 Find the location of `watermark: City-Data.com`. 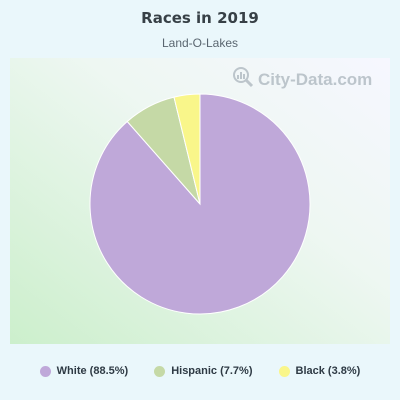

watermark: City-Data.com is located at coordinates (302, 79).